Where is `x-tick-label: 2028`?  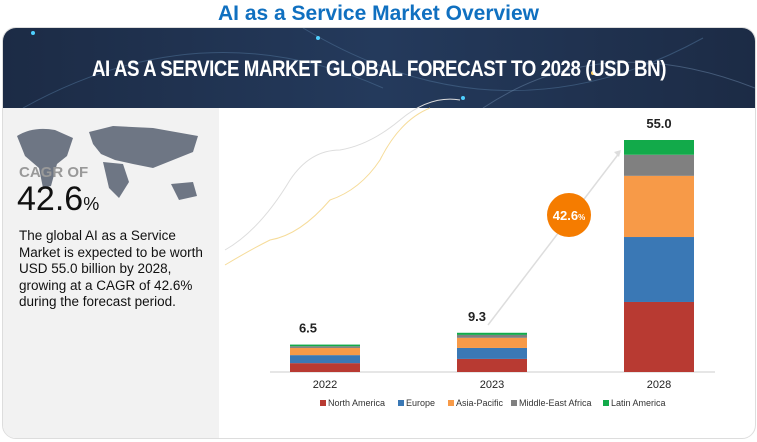
x-tick-label: 2028 is located at coordinates (659, 385).